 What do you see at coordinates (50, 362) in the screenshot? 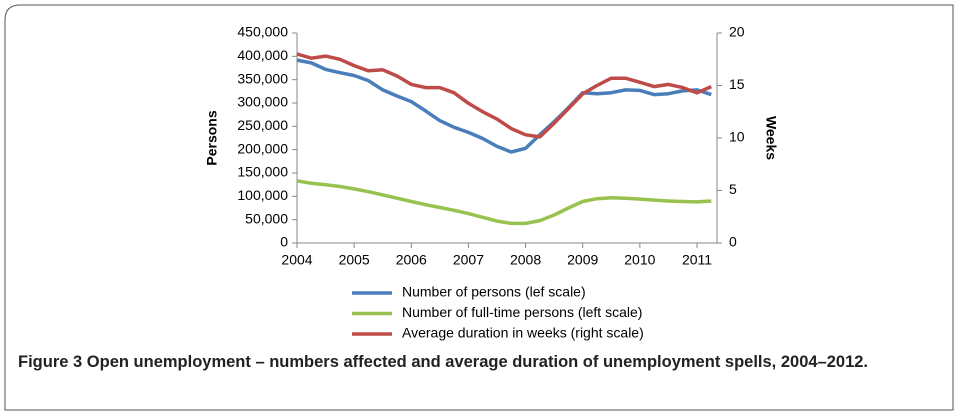
I see `caption-label: Figure 3` at bounding box center [50, 362].